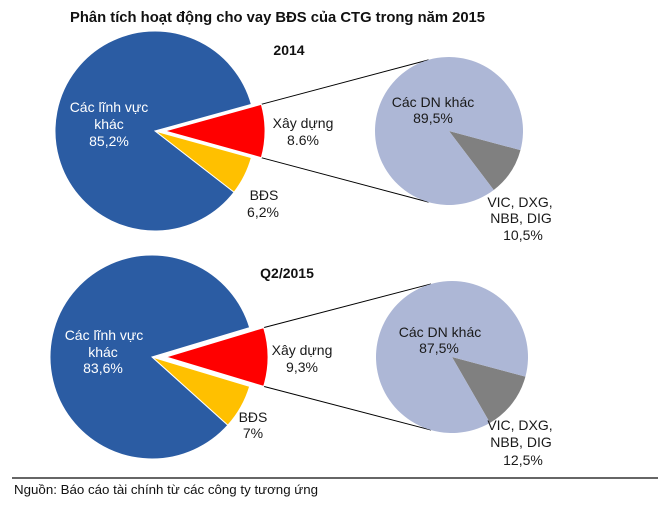 The height and width of the screenshot is (507, 660). I want to click on chart-subtitle: 2014, so click(288, 50).